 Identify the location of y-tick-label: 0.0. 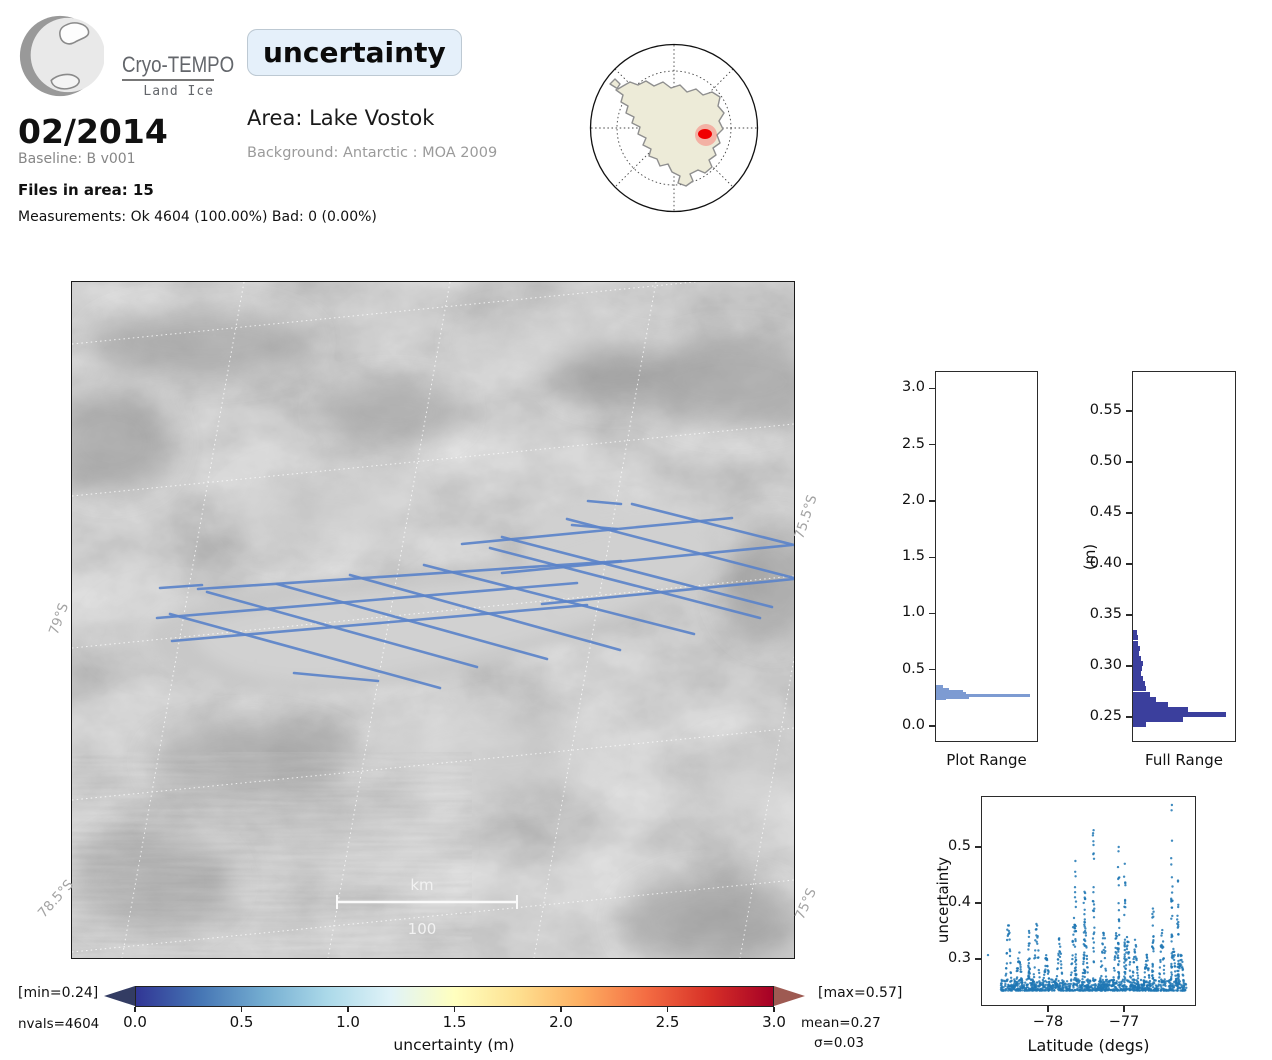
(913, 725).